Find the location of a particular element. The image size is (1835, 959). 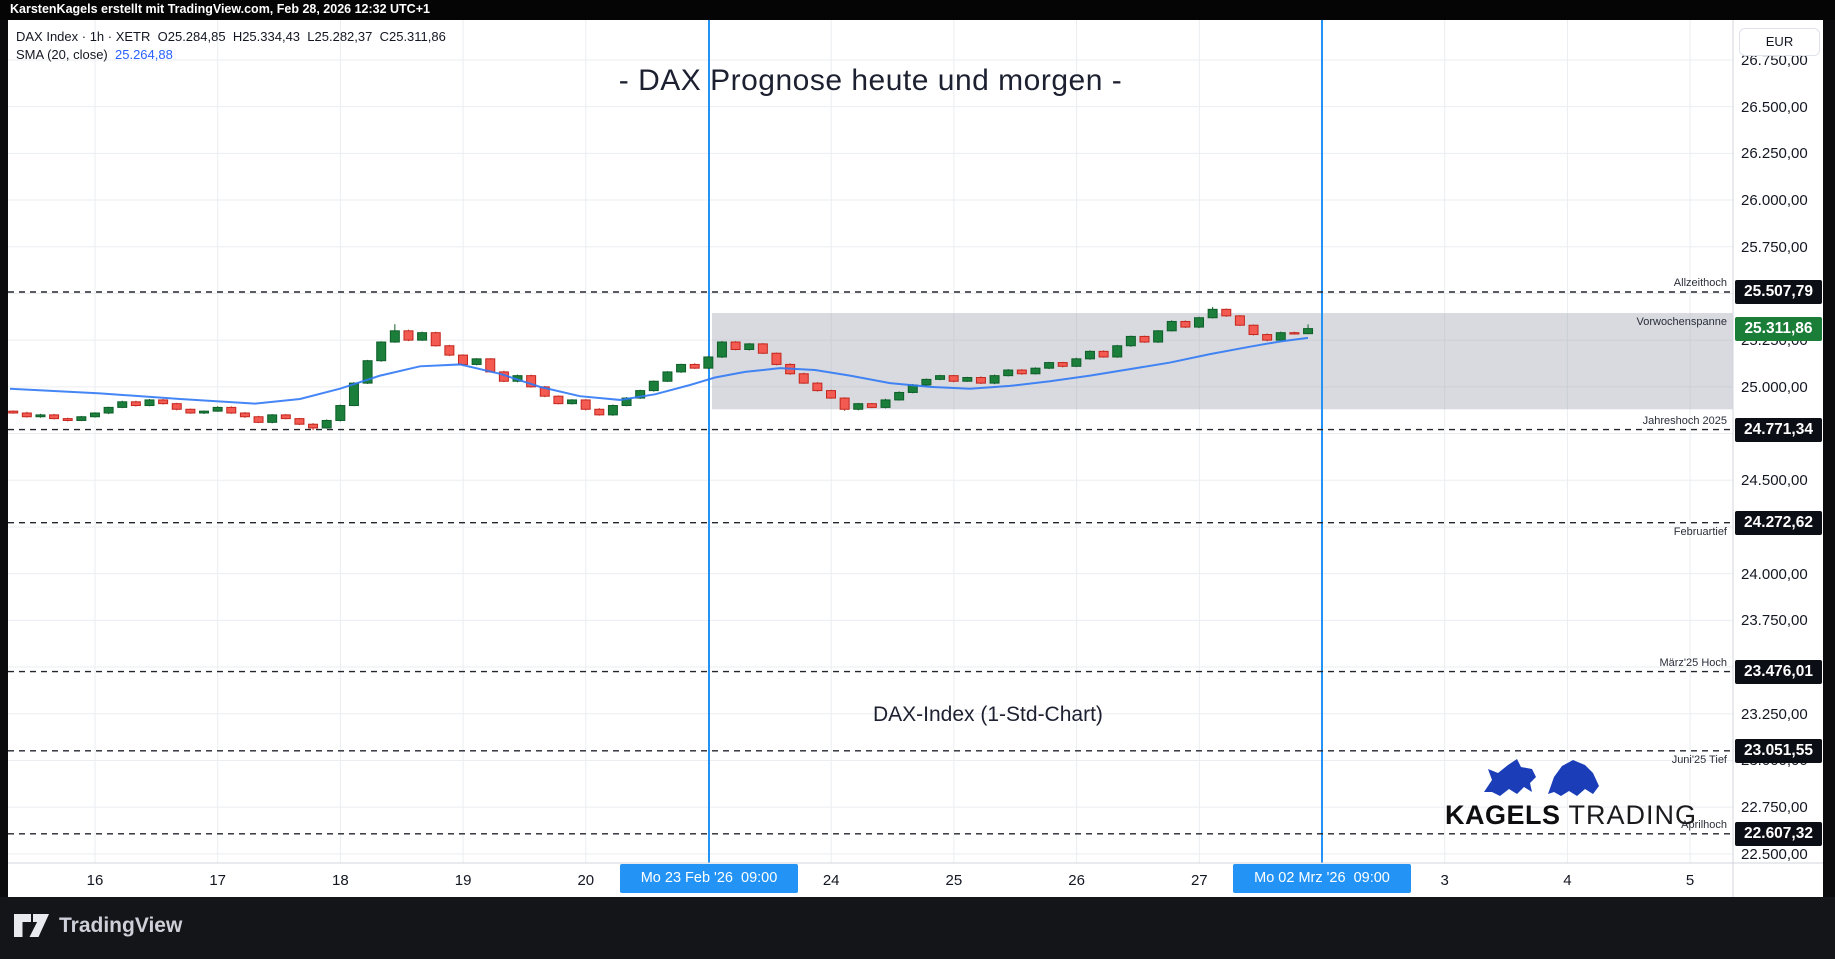

sma-label: SMA (20, close) is located at coordinates (62, 54).